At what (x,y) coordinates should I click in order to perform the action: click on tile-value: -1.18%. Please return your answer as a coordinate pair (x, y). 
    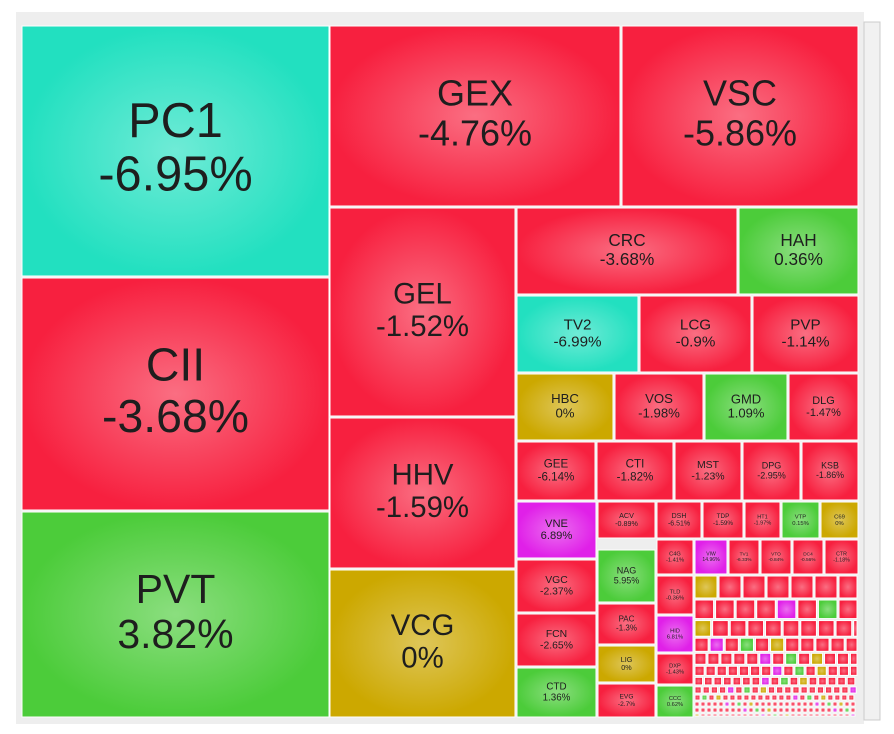
    Looking at the image, I should click on (841, 560).